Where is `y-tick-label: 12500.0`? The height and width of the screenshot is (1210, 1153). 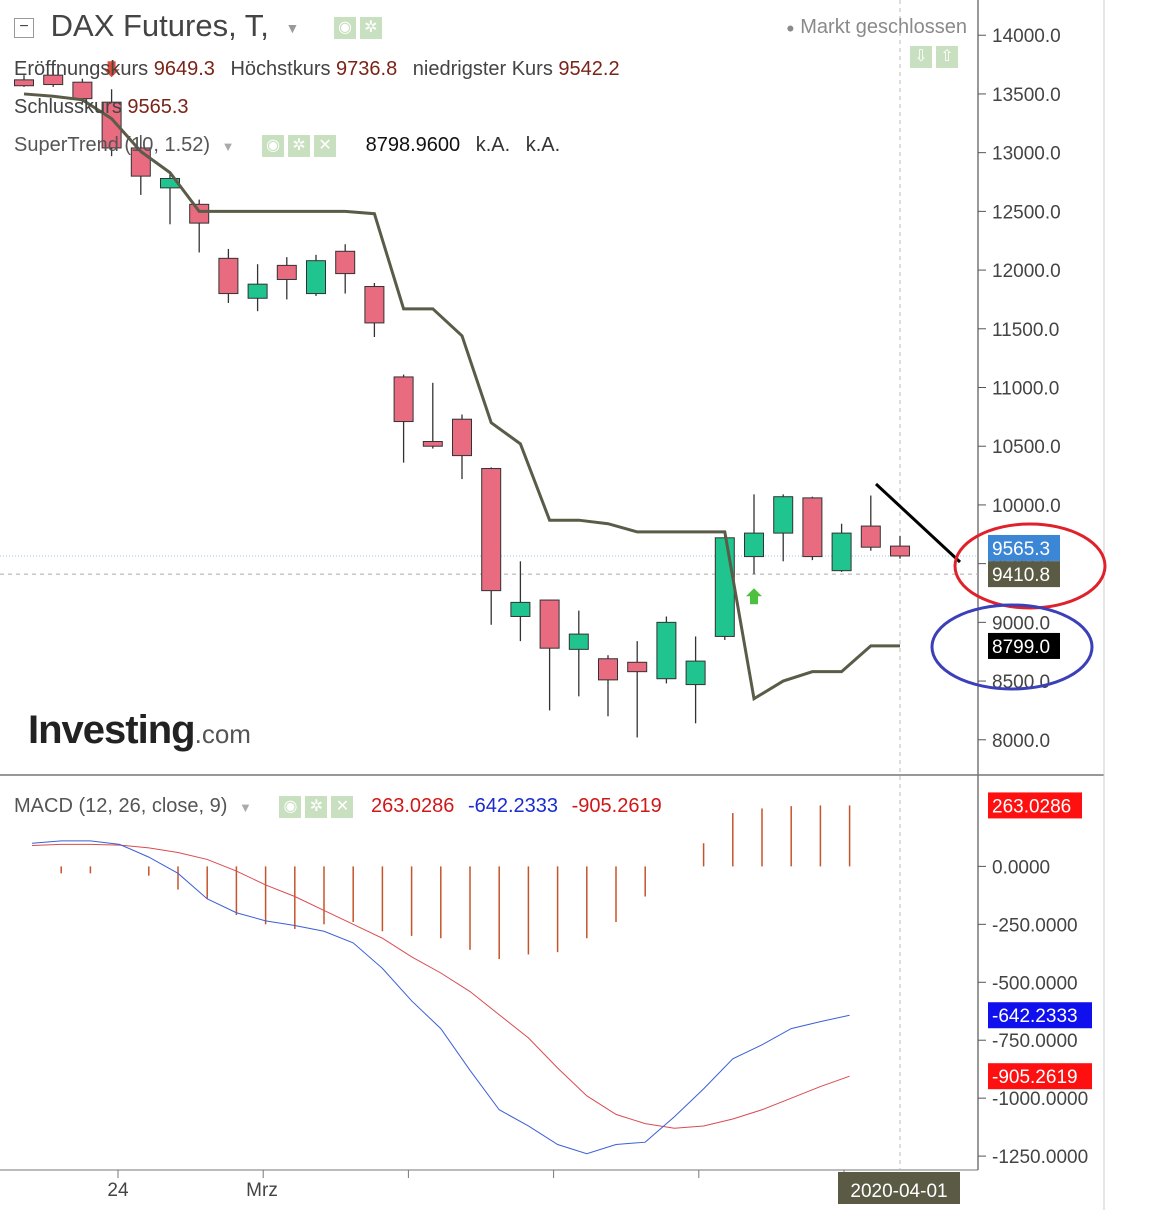 y-tick-label: 12500.0 is located at coordinates (1026, 212).